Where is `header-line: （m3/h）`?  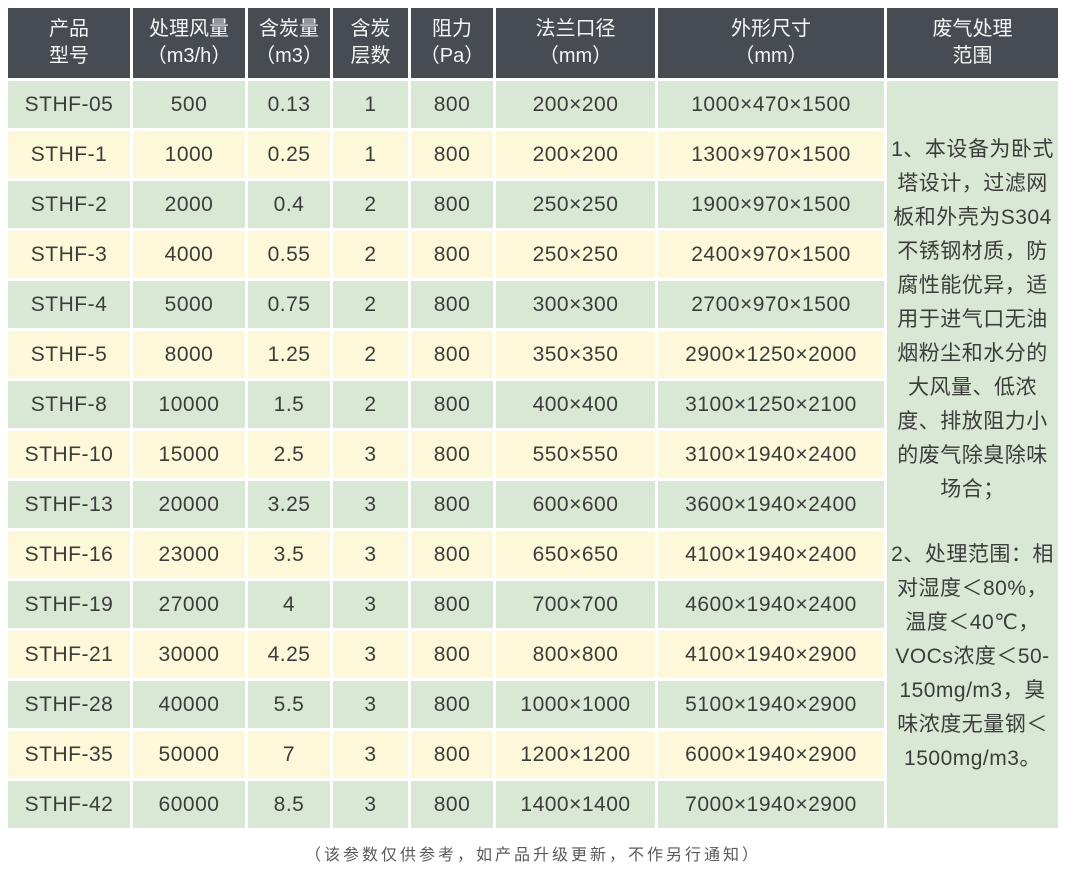
header-line: （m3/h） is located at coordinates (189, 56).